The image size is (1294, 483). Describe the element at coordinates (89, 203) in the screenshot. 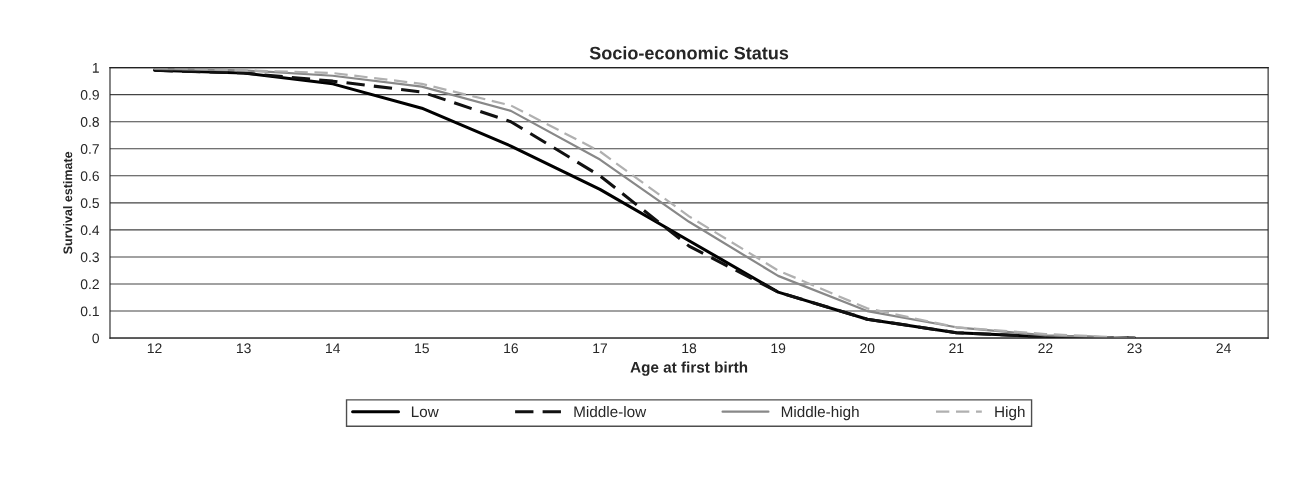

I see `y-tick-label: 0.5` at that location.